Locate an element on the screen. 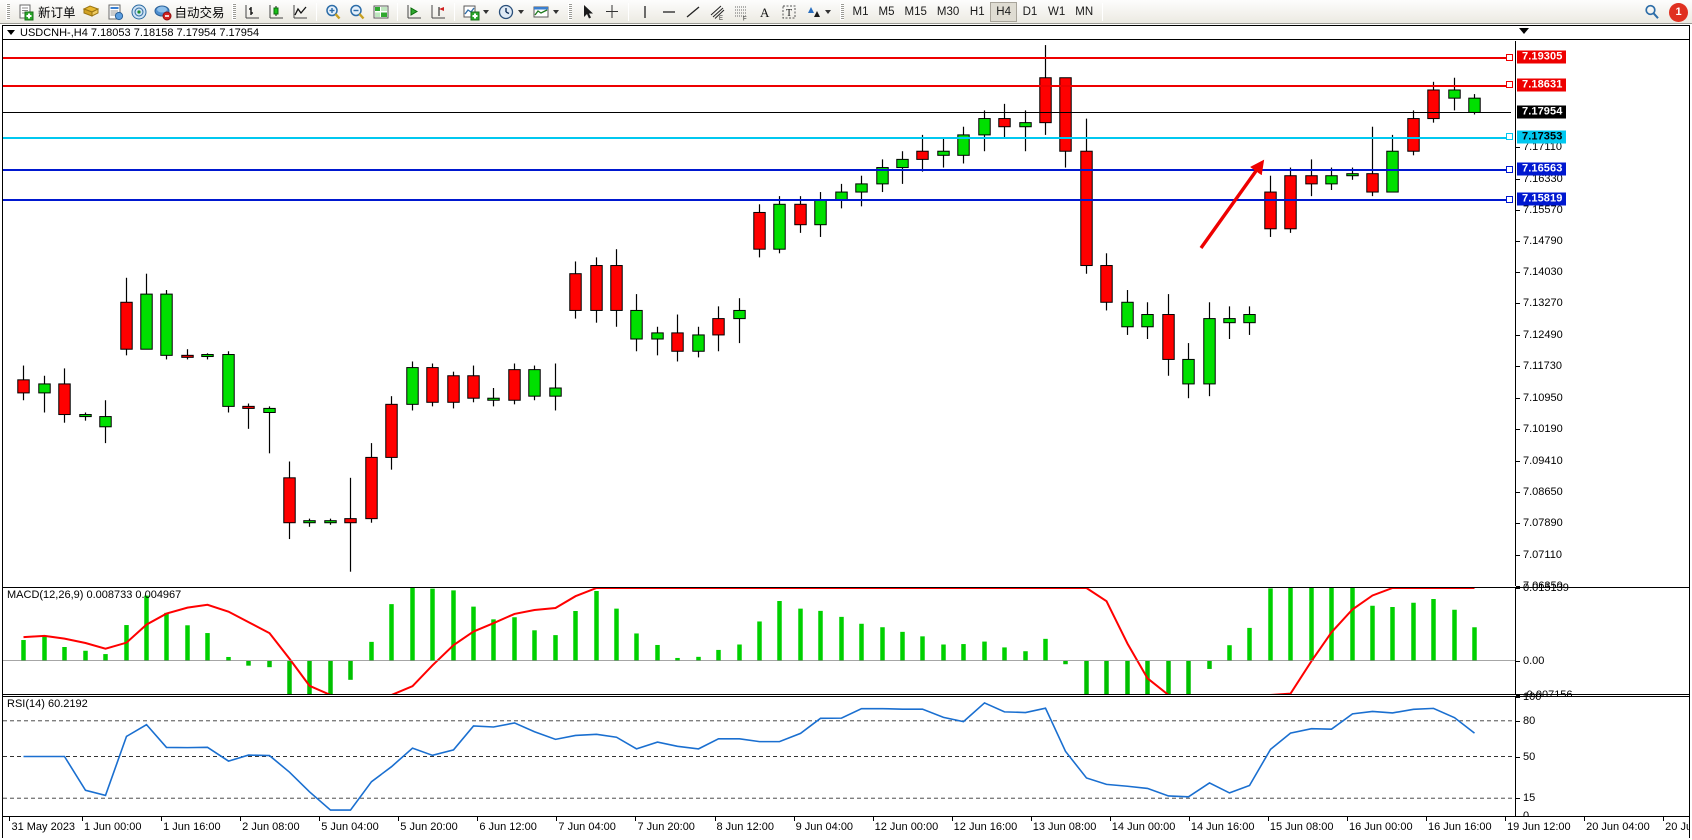 This screenshot has height=840, width=1692. search-icon is located at coordinates (1652, 12).